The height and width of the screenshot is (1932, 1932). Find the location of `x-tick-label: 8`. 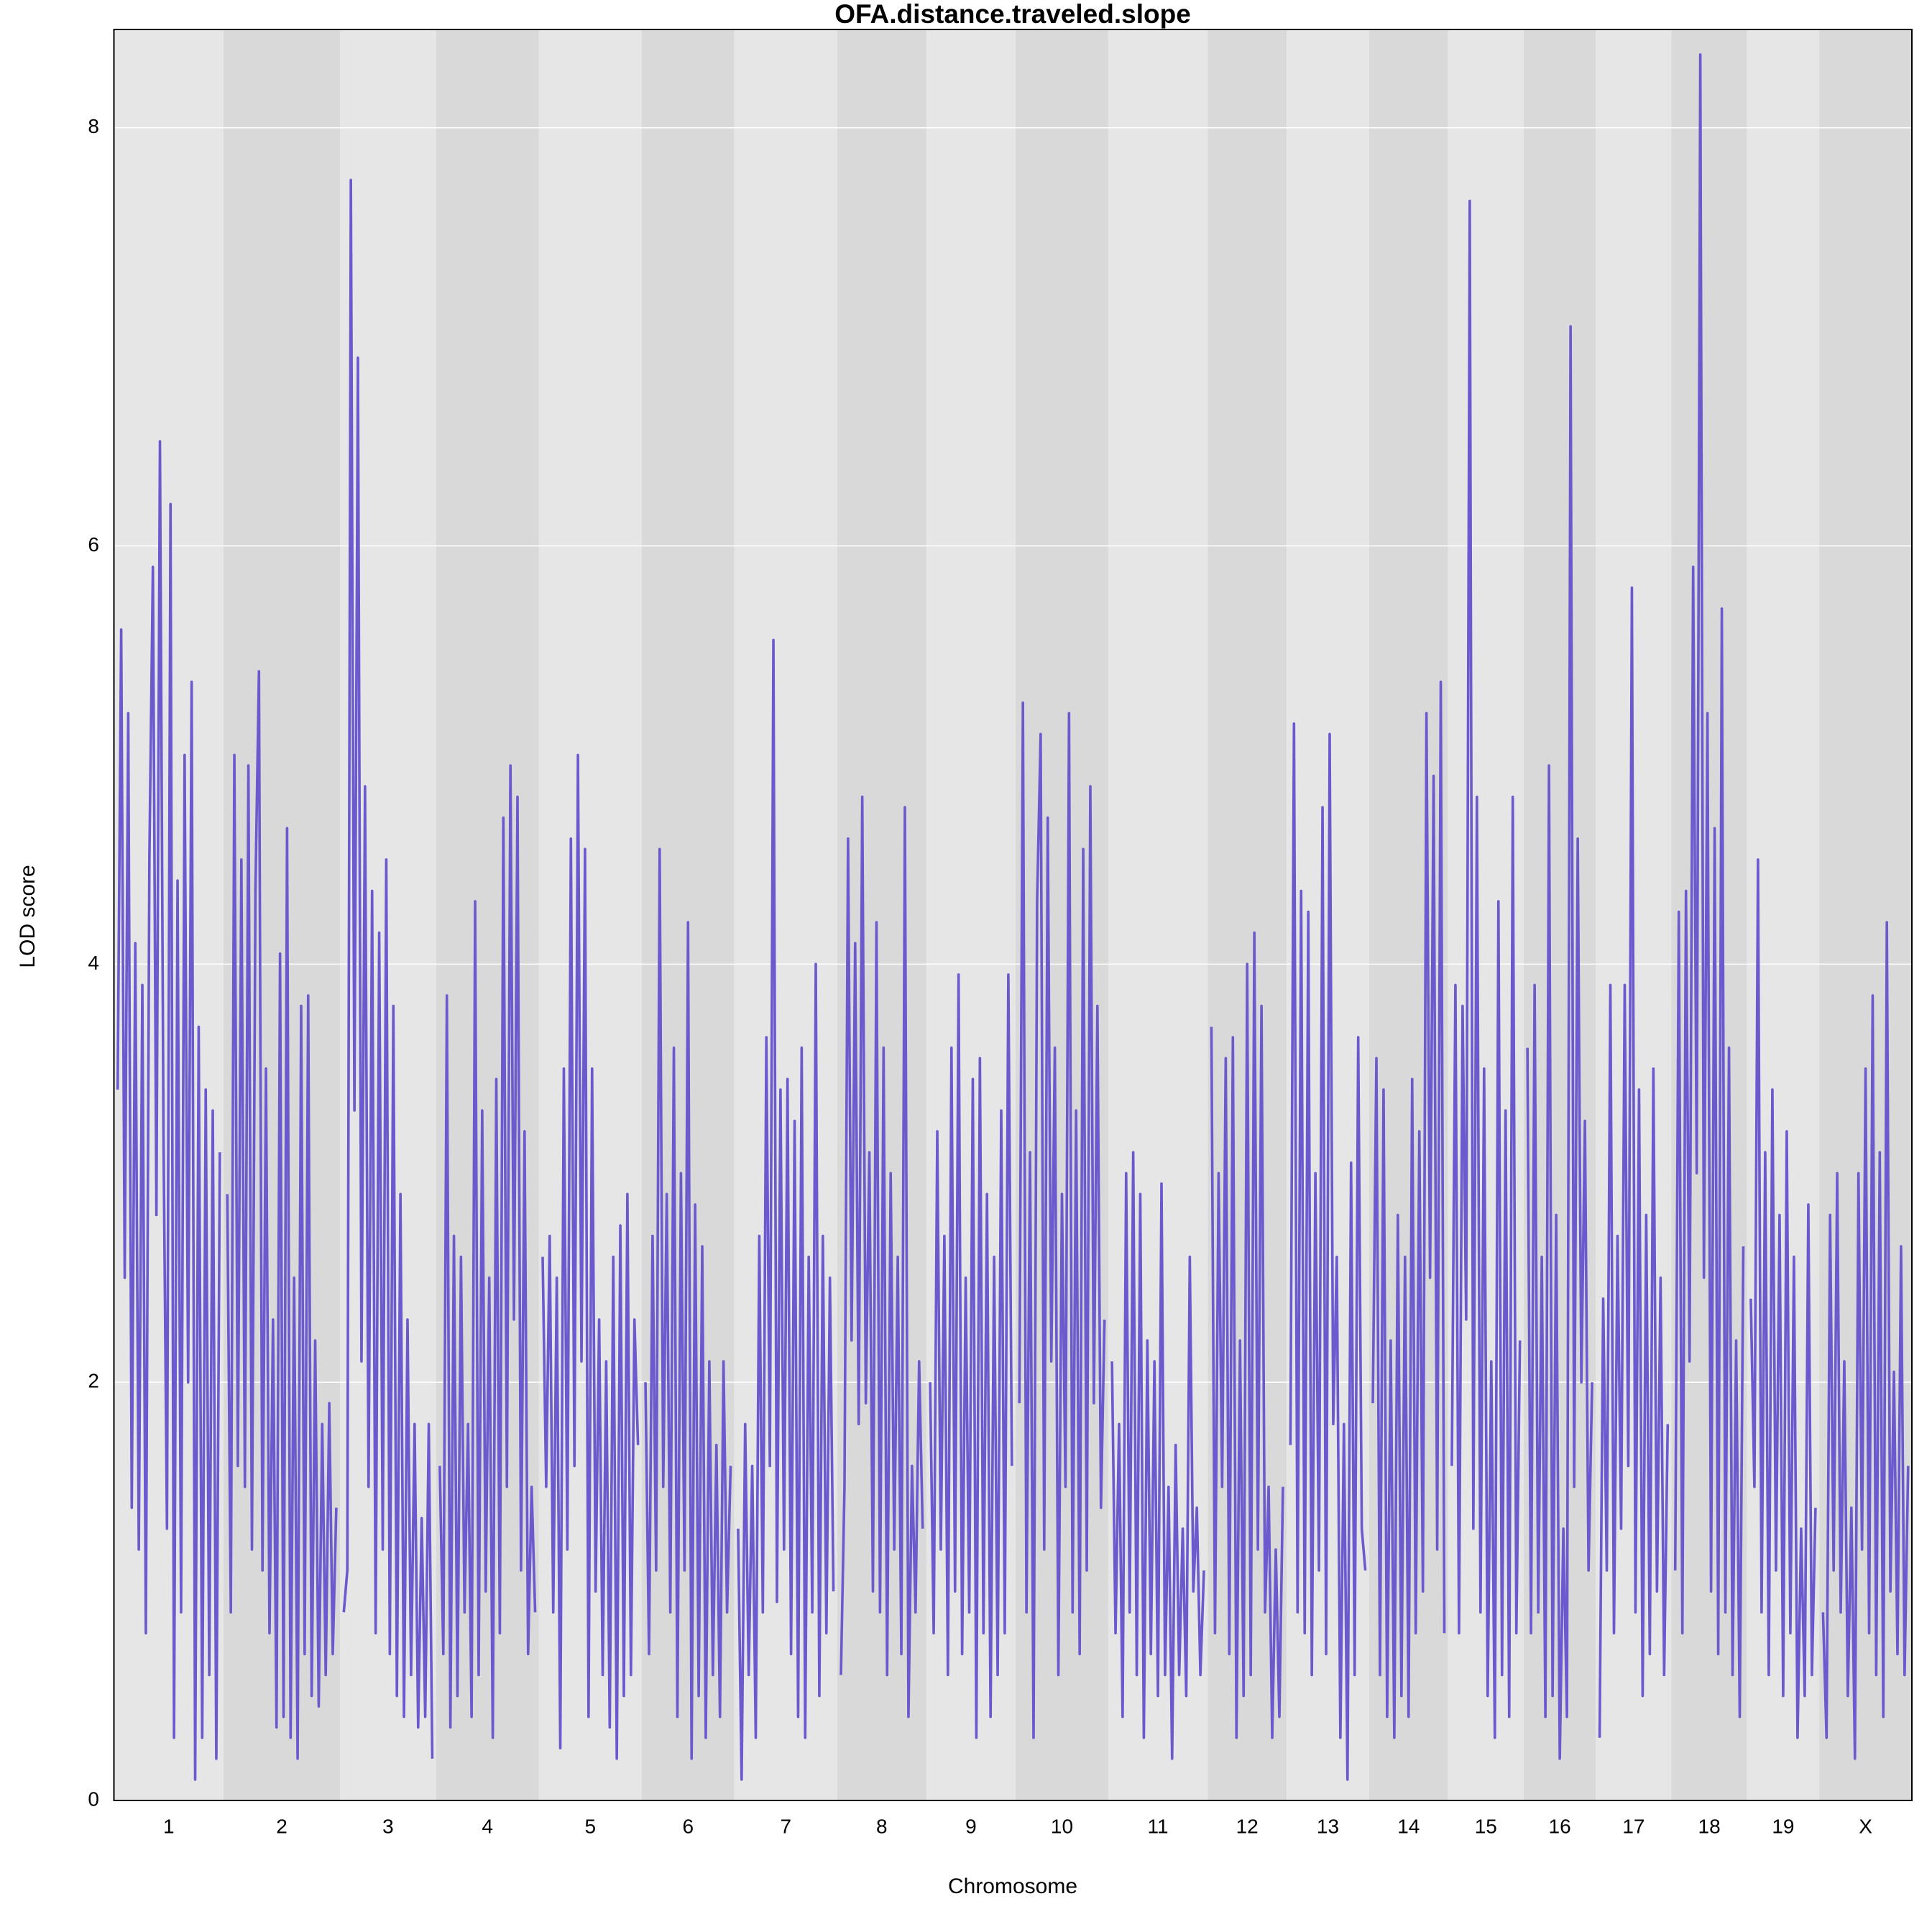

x-tick-label: 8 is located at coordinates (882, 1826).